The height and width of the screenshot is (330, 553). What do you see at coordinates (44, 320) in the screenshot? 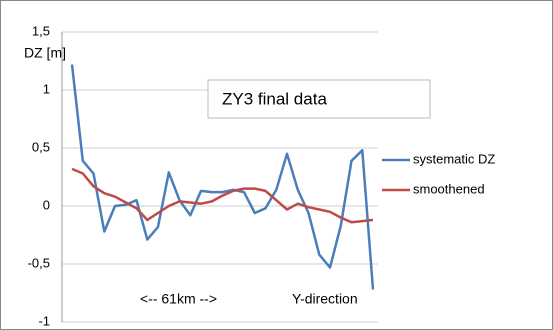
I see `y-tick-label: -1` at bounding box center [44, 320].